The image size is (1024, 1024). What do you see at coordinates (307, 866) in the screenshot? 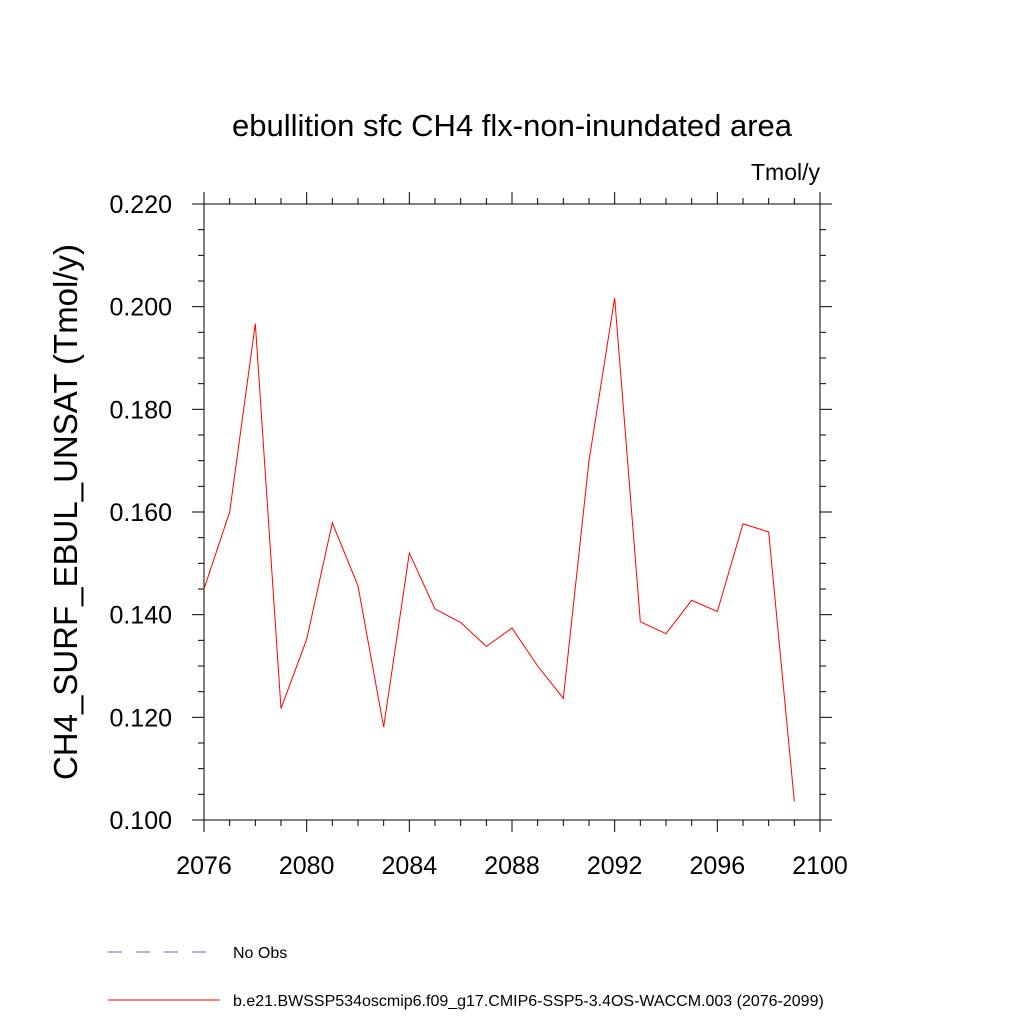
I see `x-tick-label: 2080` at bounding box center [307, 866].